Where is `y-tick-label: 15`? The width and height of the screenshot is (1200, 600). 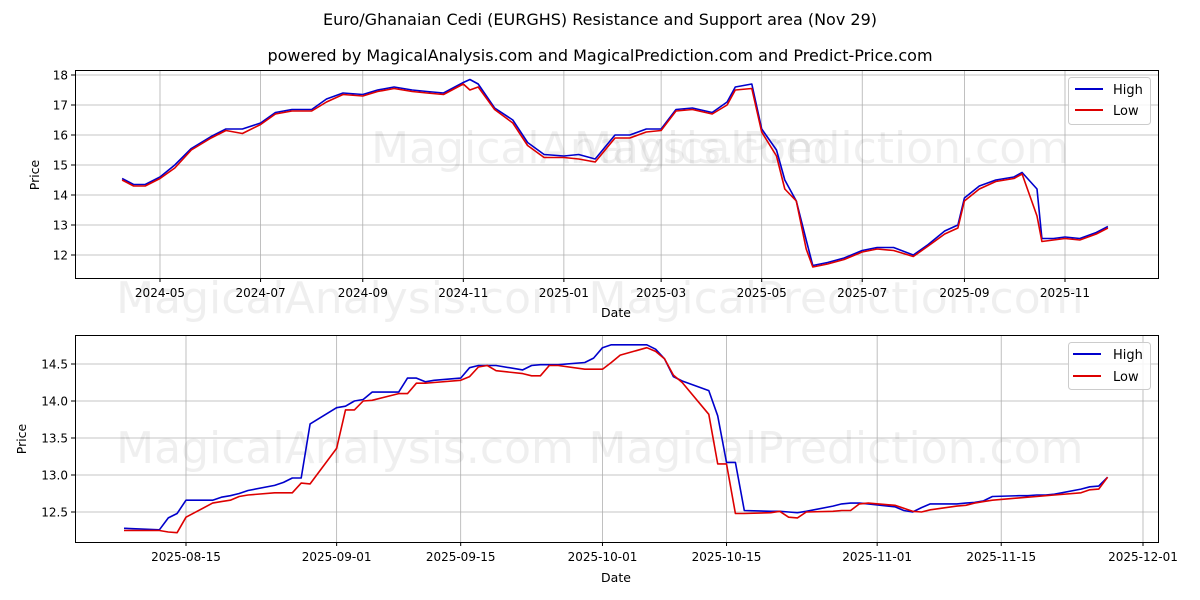
y-tick-label: 15 is located at coordinates (60, 166).